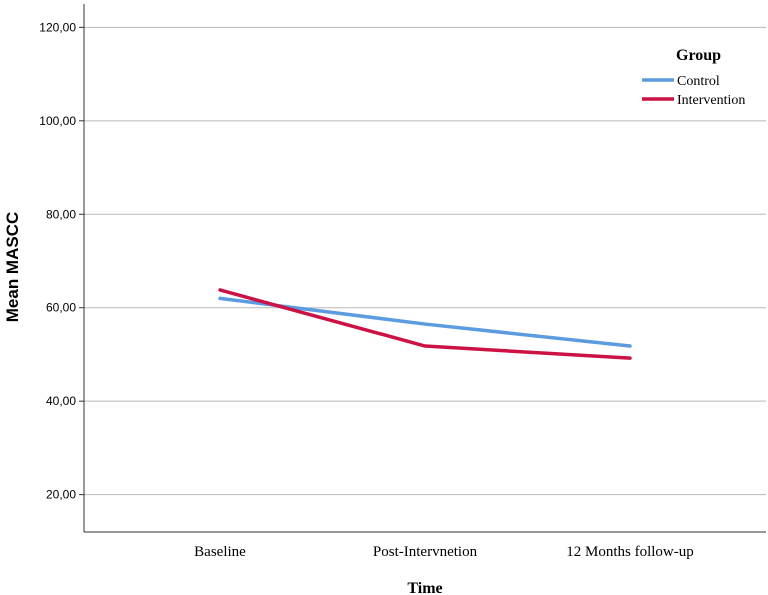  Describe the element at coordinates (57, 121) in the screenshot. I see `y-tick-label: 100,00` at that location.